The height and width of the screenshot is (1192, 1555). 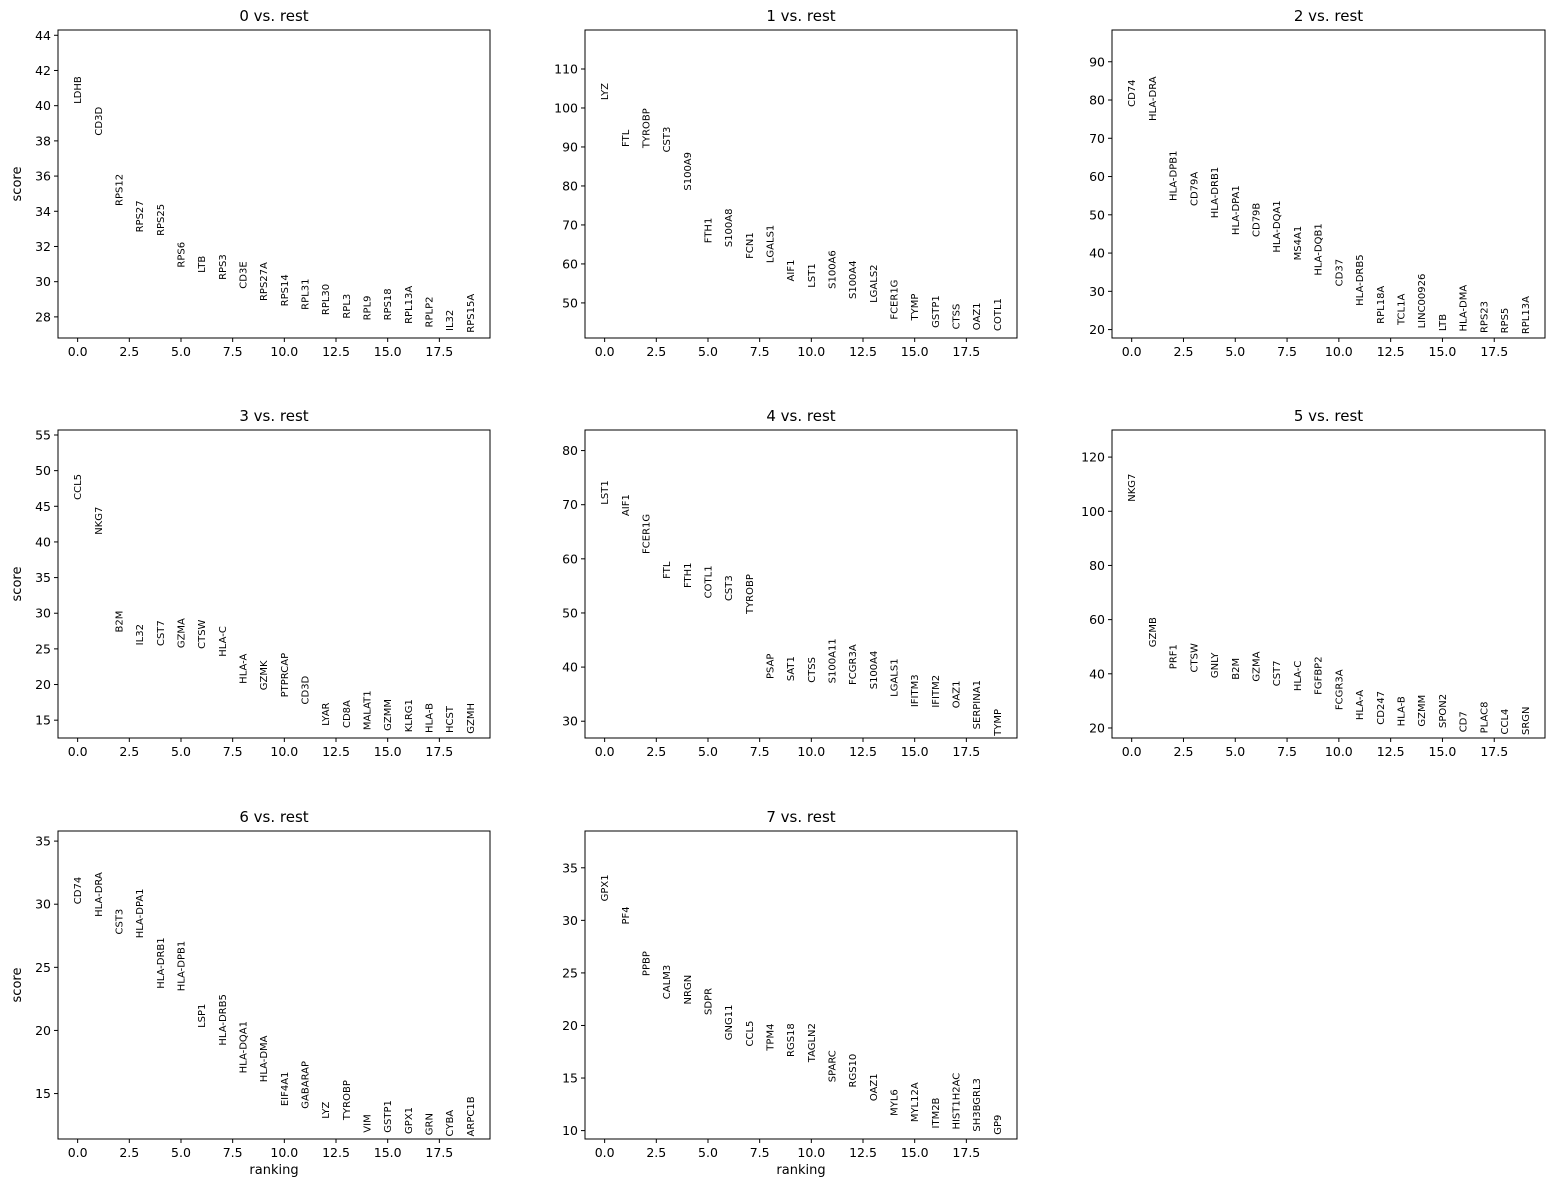 What do you see at coordinates (450, 1123) in the screenshot?
I see `gene-label: CYBA` at bounding box center [450, 1123].